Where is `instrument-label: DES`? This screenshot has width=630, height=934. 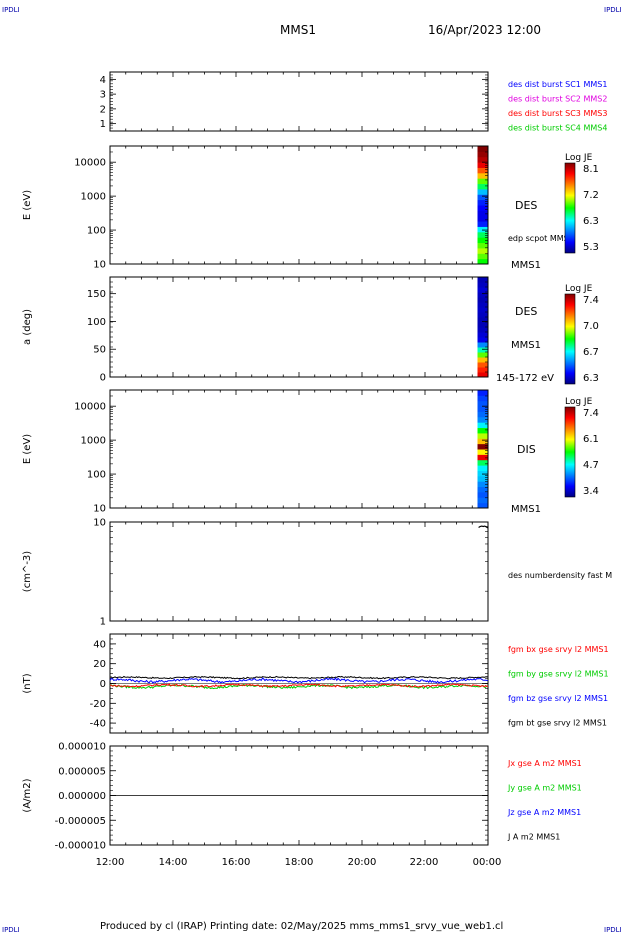
instrument-label: DES is located at coordinates (526, 205).